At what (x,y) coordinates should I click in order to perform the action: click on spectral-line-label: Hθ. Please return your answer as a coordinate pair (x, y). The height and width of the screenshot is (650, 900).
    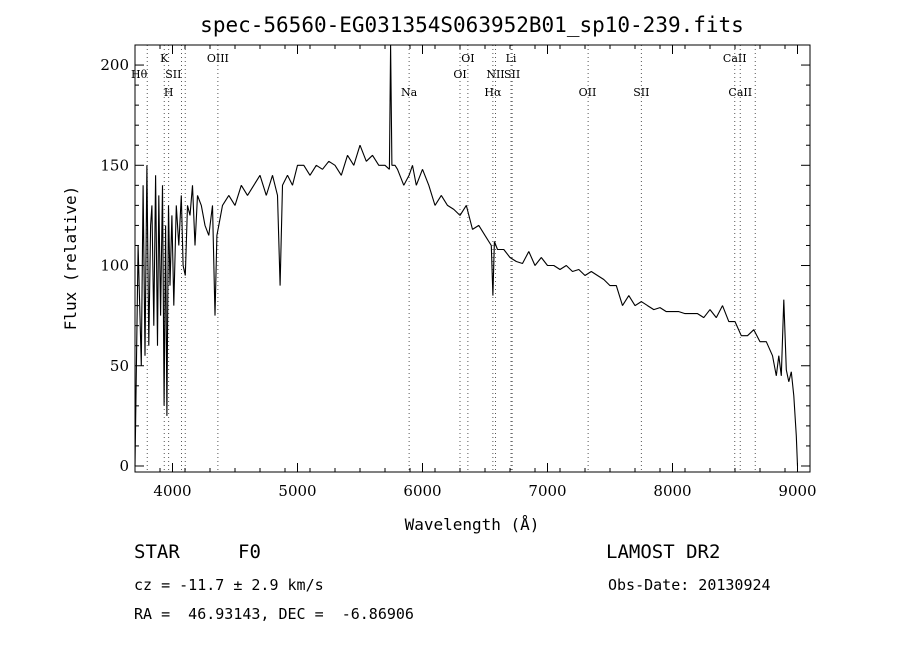
    Looking at the image, I should click on (139, 74).